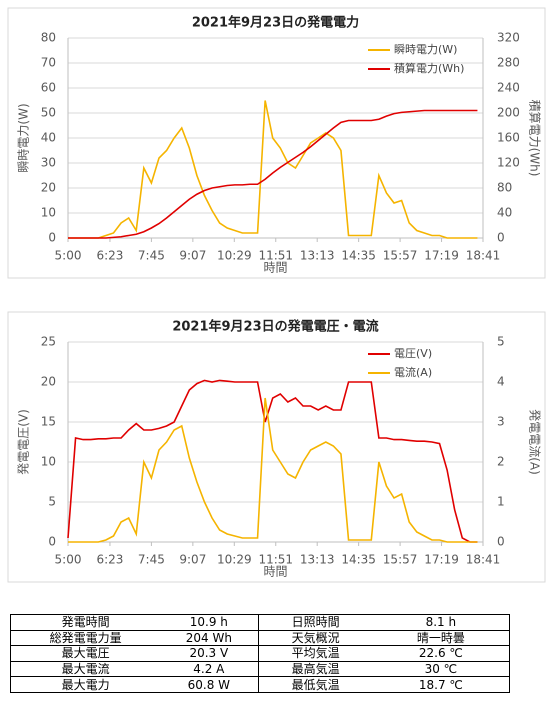 The width and height of the screenshot is (554, 702). Describe the element at coordinates (413, 372) in the screenshot. I see `legend-label: 電流(A)` at that location.